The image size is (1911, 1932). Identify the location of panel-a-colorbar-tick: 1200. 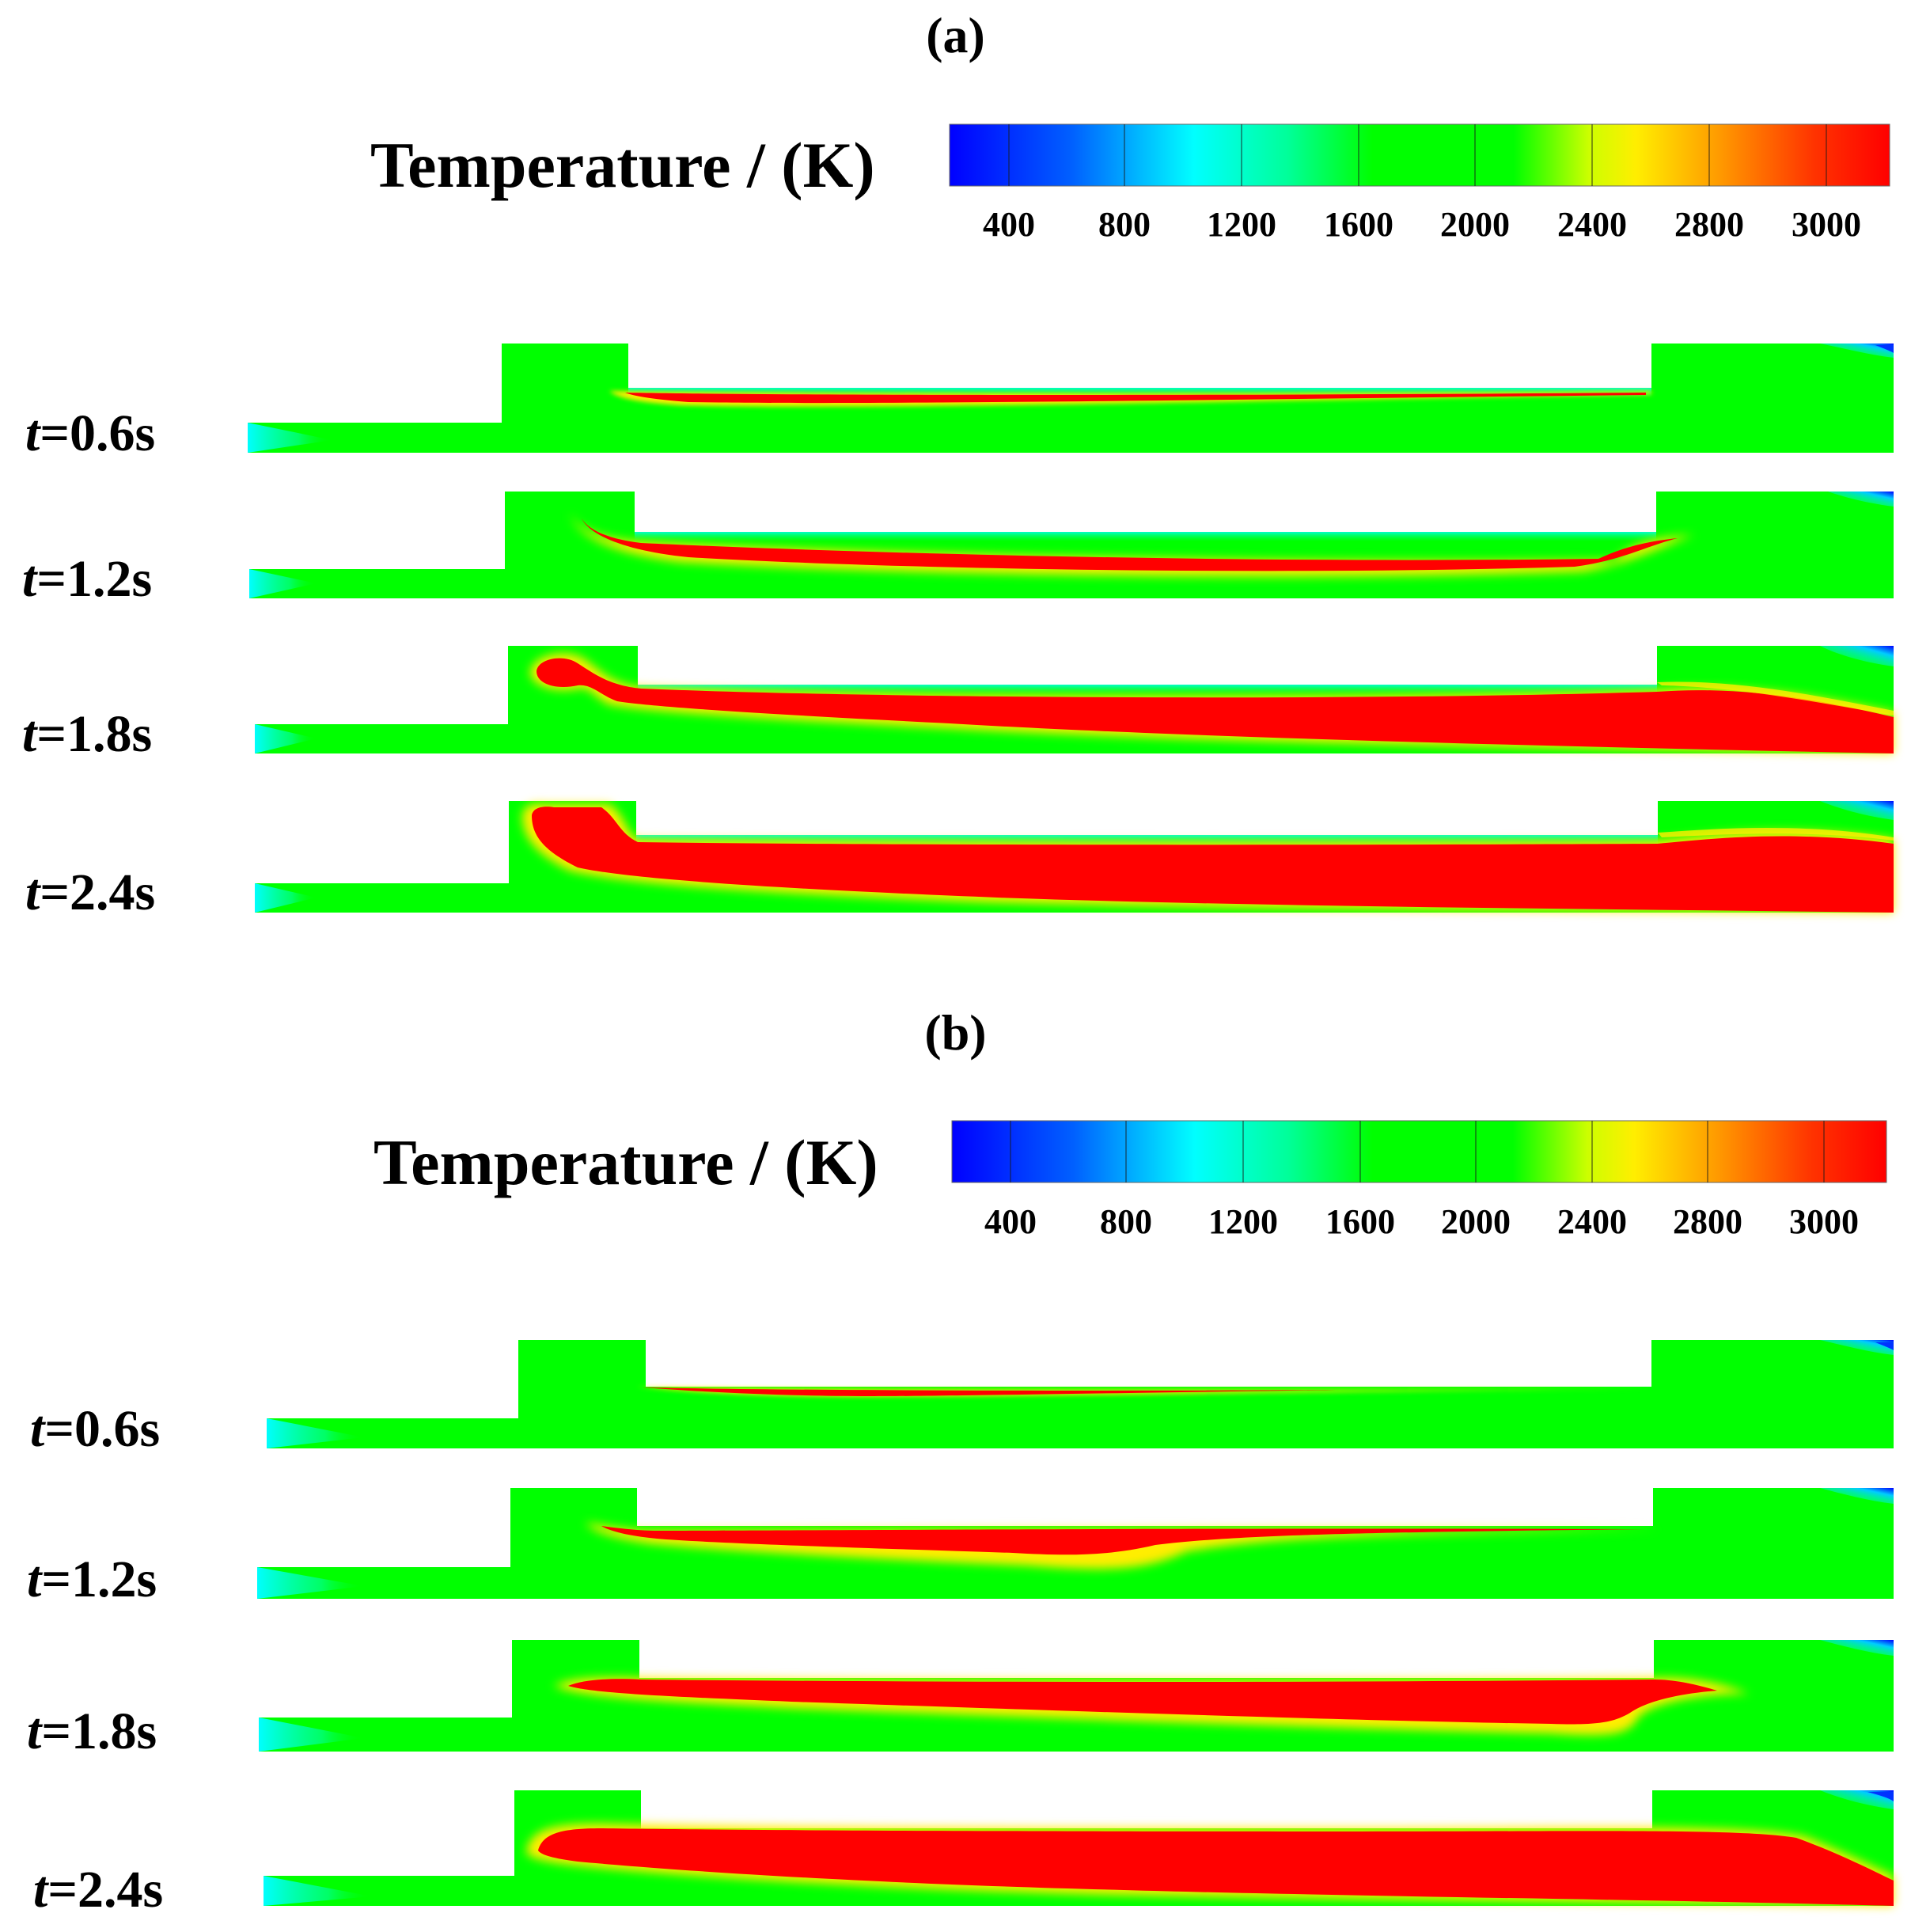
(1241, 224).